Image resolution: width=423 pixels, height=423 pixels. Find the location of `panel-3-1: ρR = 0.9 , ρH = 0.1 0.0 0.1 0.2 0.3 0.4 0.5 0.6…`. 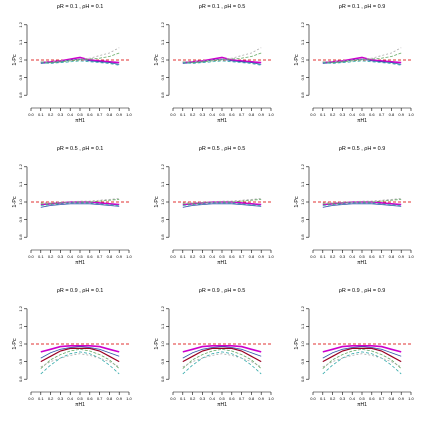

panel-3-1: ρR = 0.9 , ρH = 0.1 0.0 0.1 0.2 0.3 0.4 0.5 0.6… is located at coordinates (72, 348).